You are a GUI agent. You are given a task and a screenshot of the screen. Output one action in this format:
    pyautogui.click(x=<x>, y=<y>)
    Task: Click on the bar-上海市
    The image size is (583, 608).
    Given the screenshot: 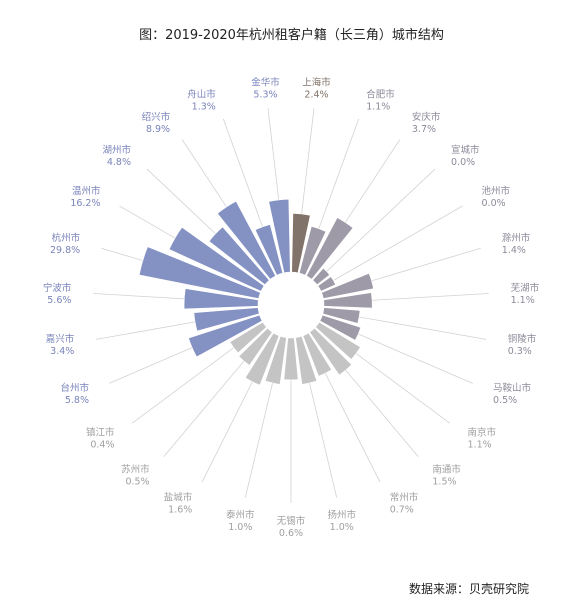 What is the action you would take?
    pyautogui.click(x=301, y=243)
    